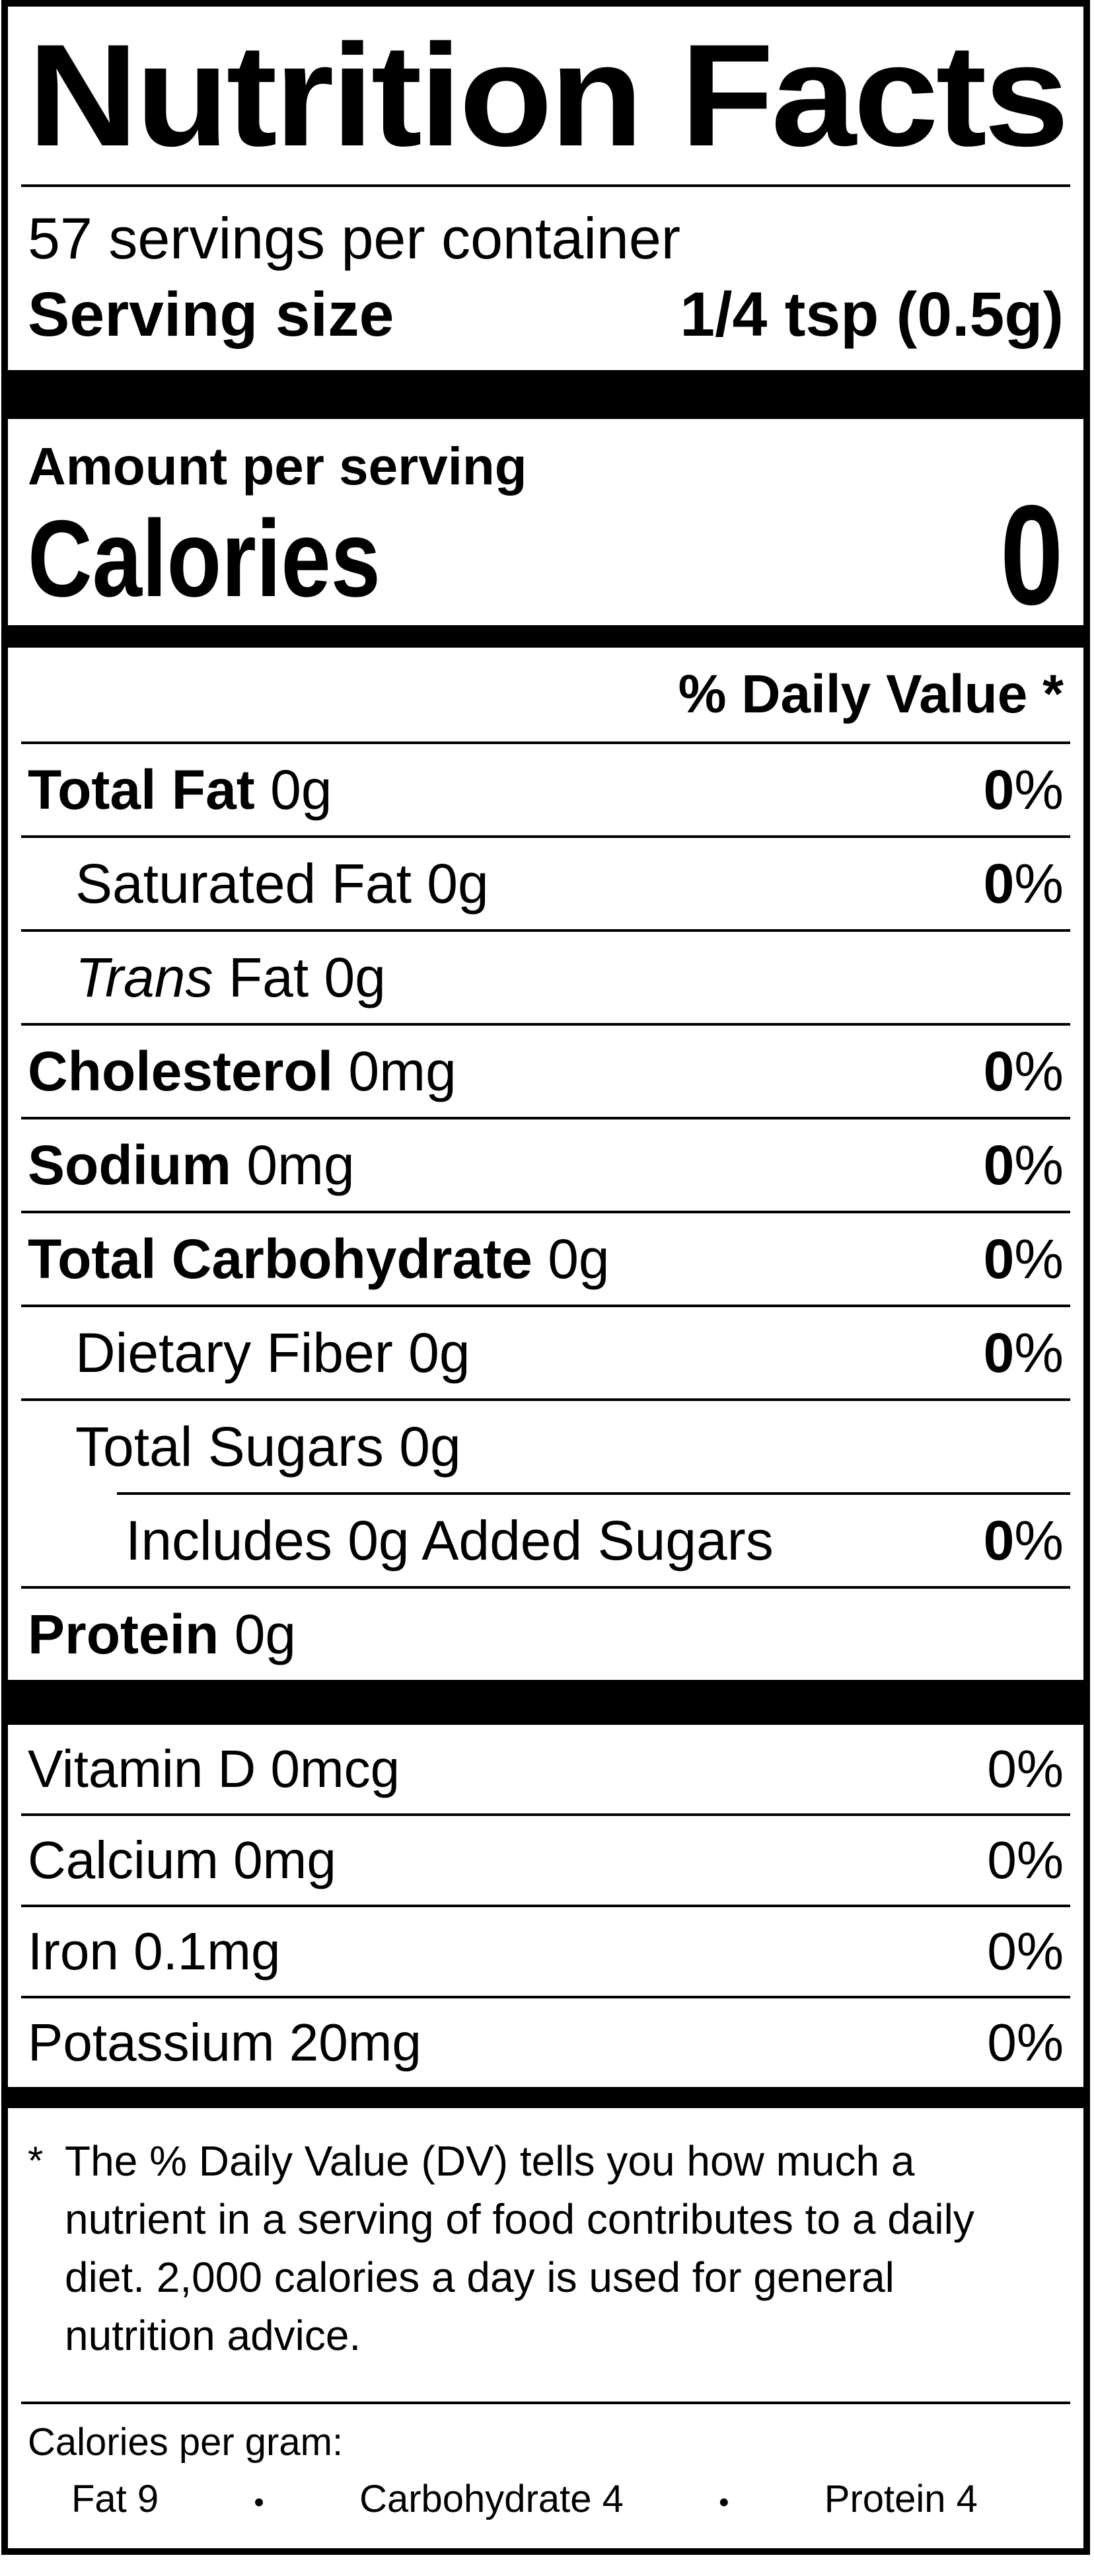  What do you see at coordinates (546, 554) in the screenshot?
I see `calories-row: Calories 0` at bounding box center [546, 554].